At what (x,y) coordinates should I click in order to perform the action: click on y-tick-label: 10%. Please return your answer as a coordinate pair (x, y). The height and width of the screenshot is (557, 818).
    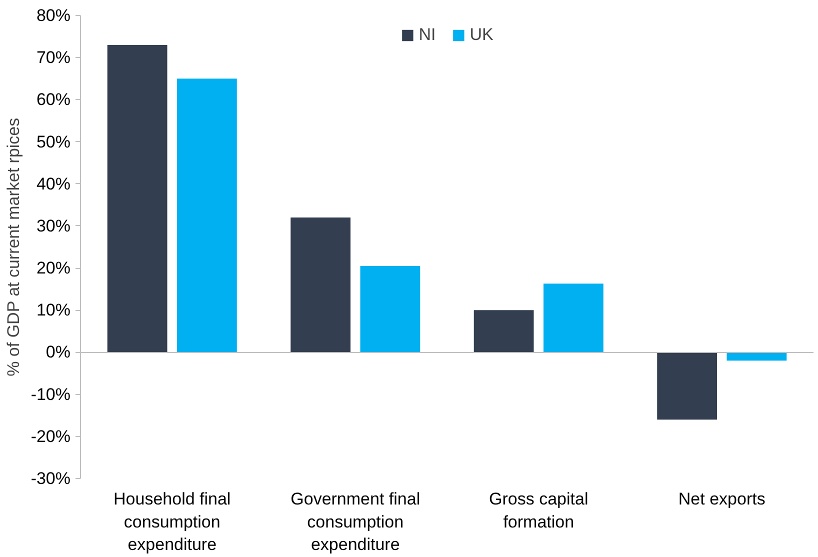
    Looking at the image, I should click on (53, 310).